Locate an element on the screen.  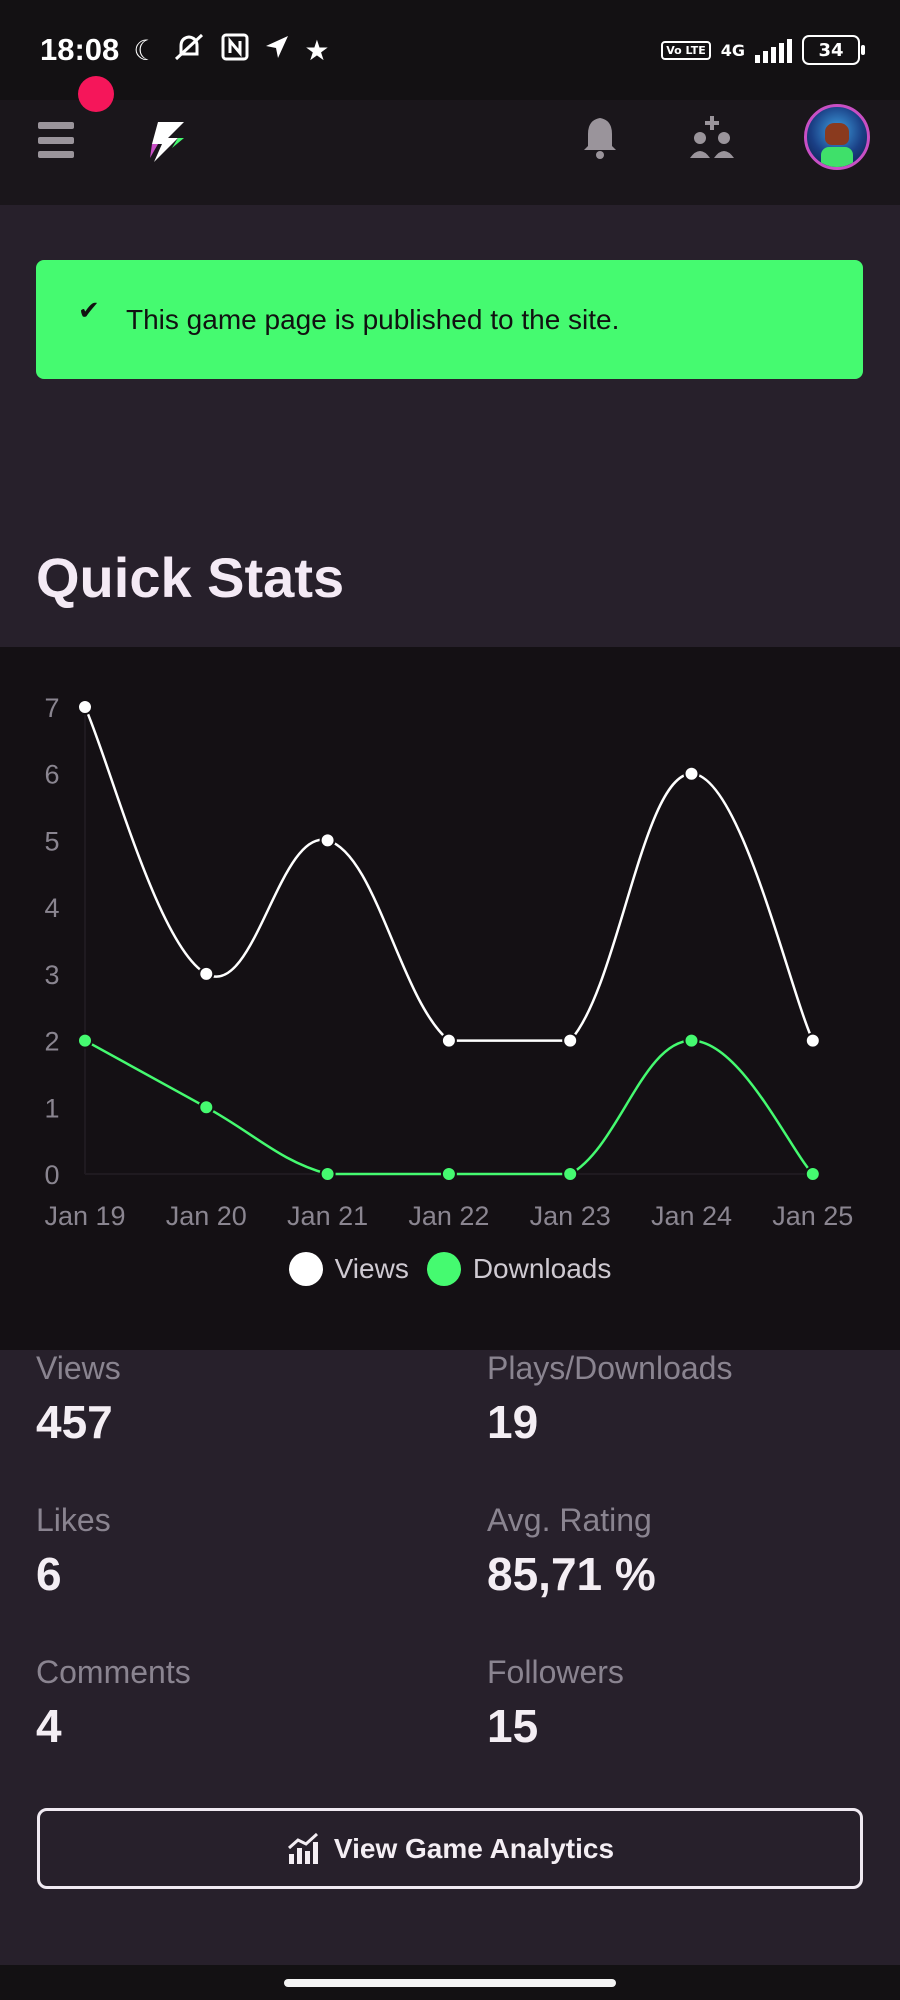
system-nav-bar is located at coordinates (450, 1982).